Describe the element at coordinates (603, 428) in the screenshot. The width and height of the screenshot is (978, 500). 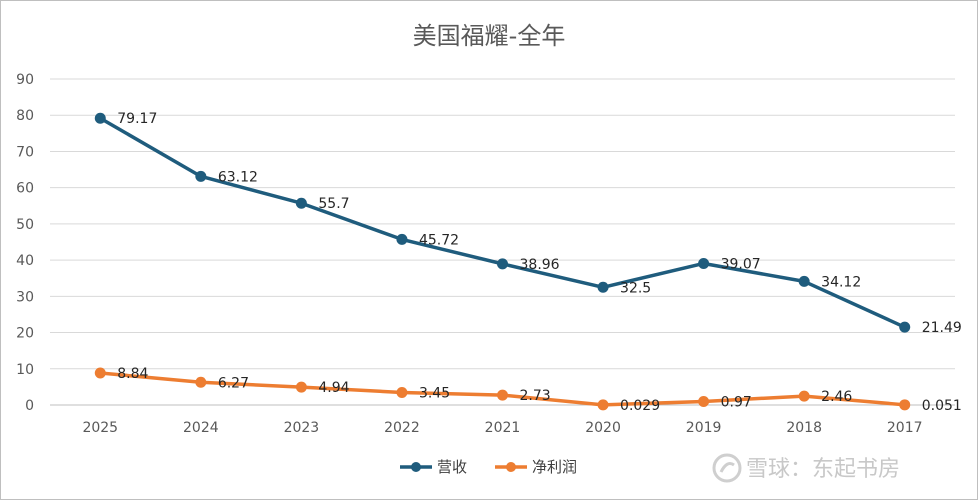
I see `x-tick-label: 2020` at that location.